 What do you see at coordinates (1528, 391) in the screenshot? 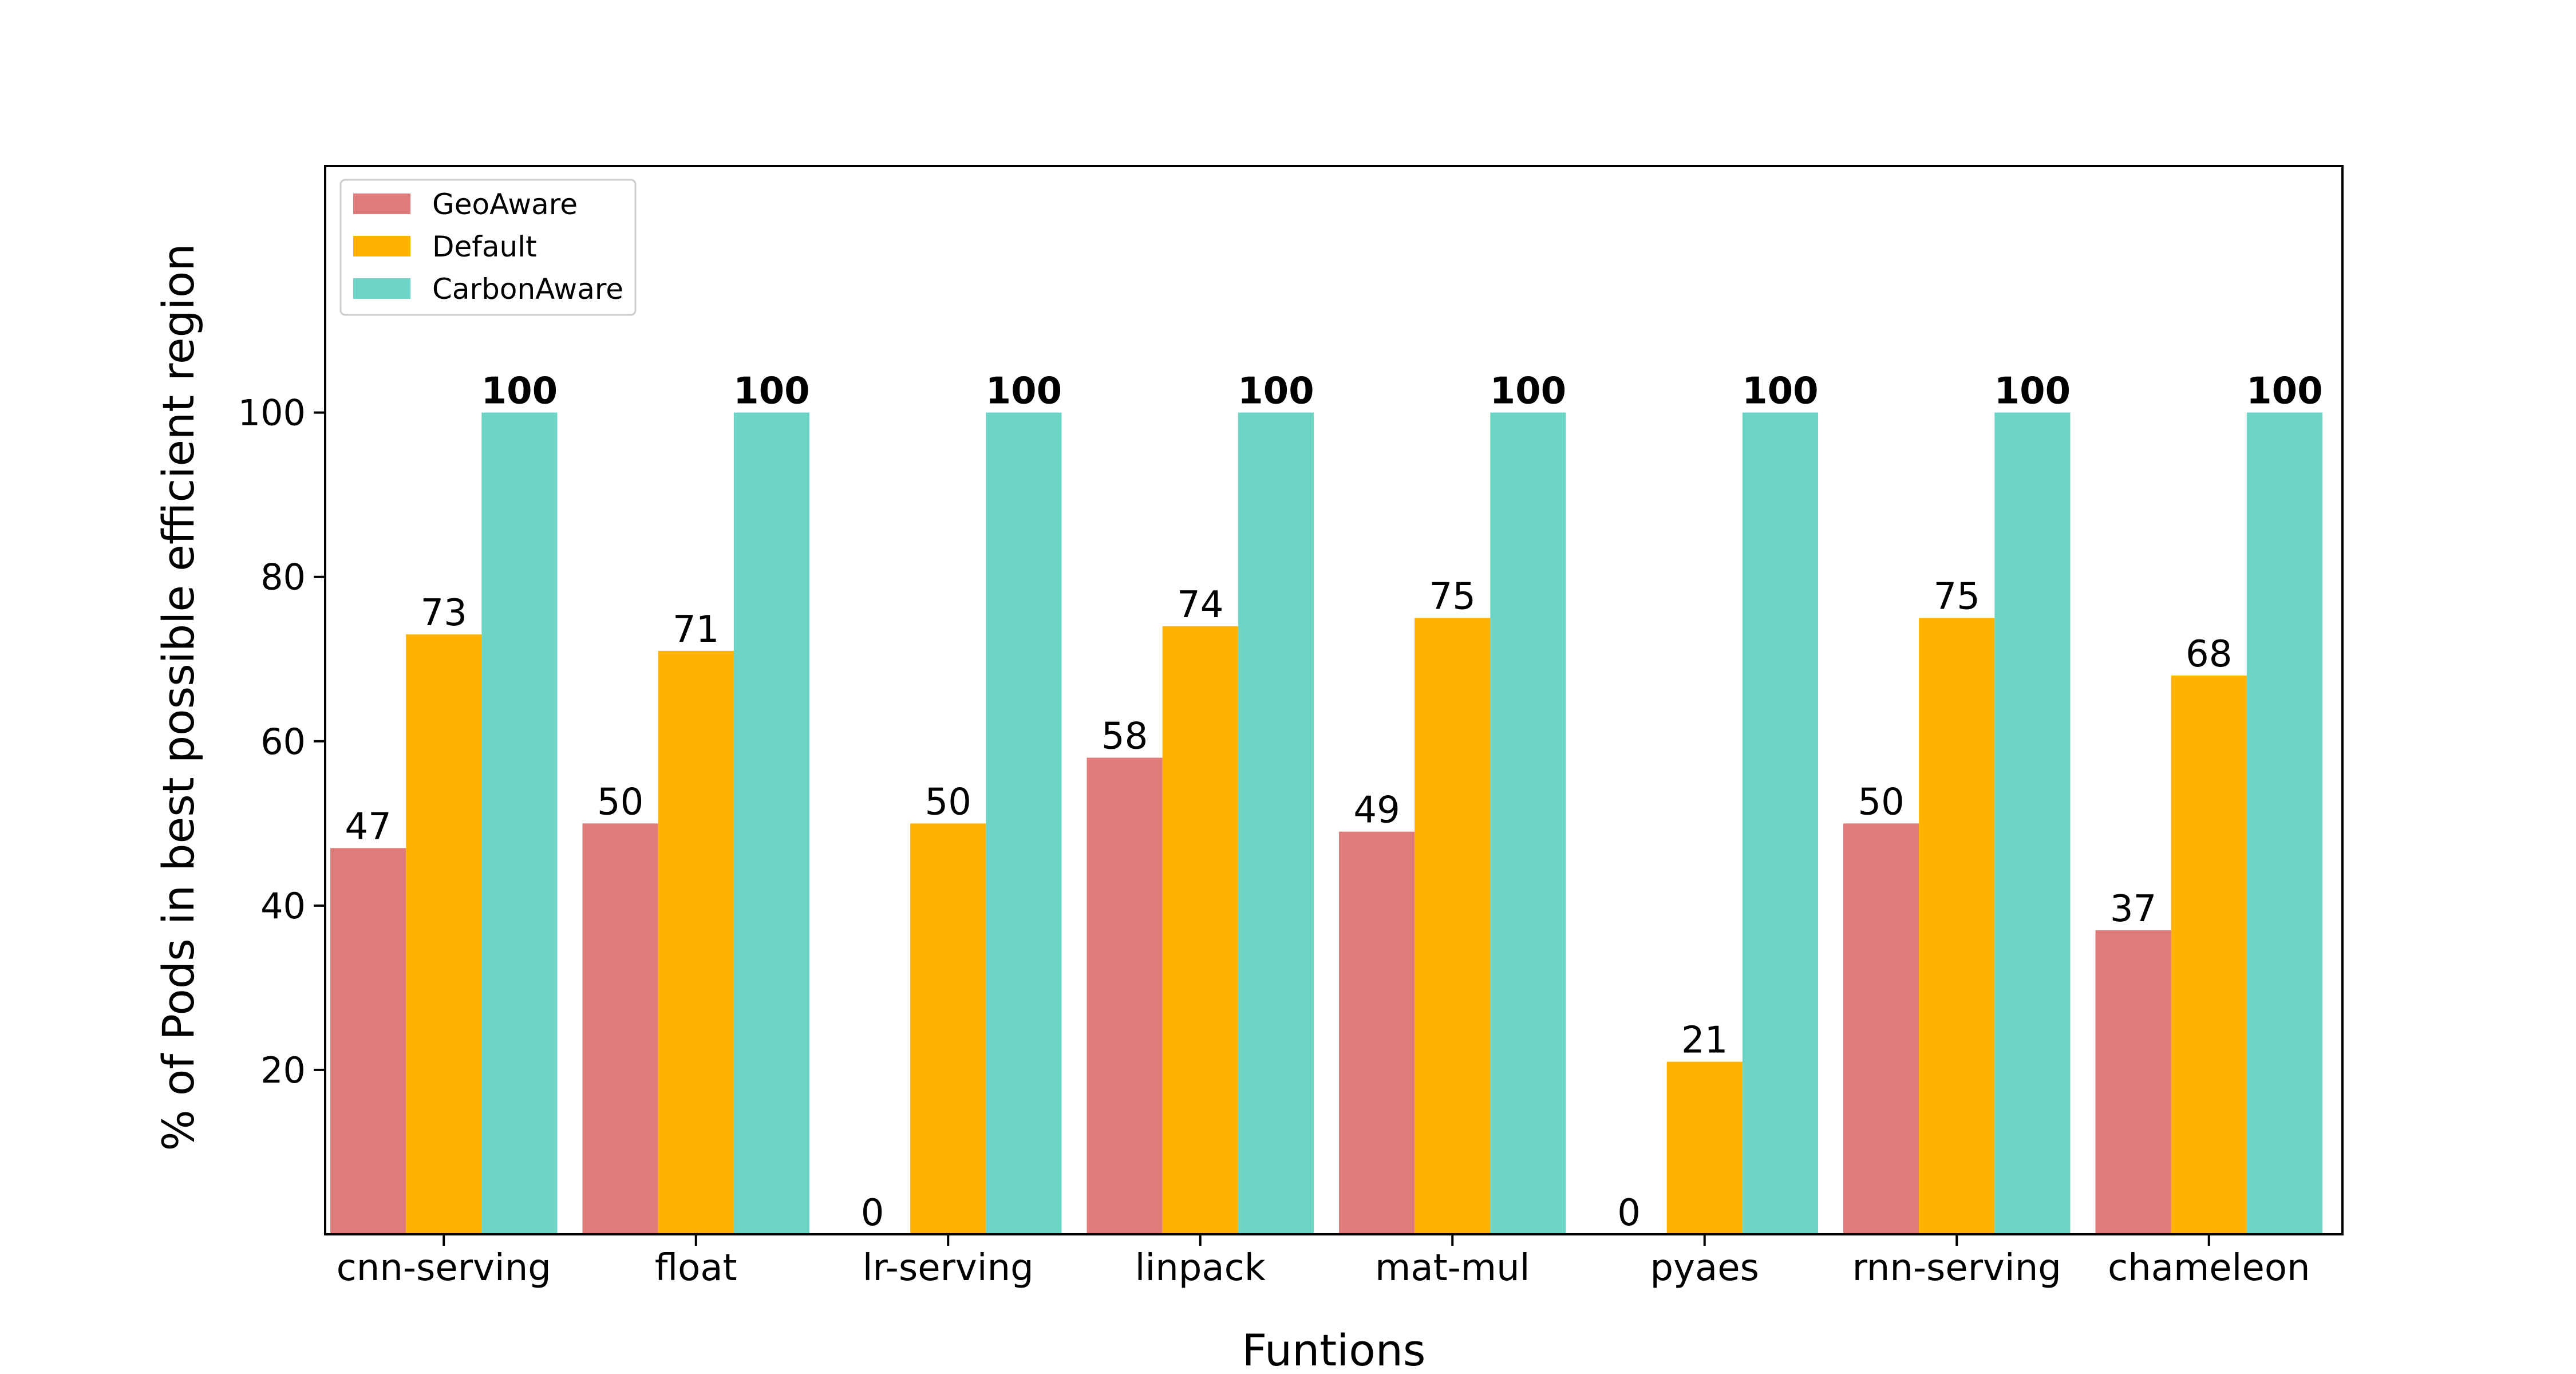
I see `data-label-carbonaware-mat-mul: 100` at bounding box center [1528, 391].